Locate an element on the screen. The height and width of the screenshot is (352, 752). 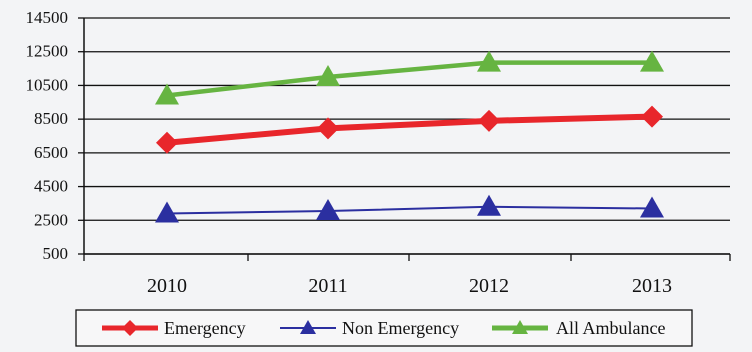
point-emergency-2010 is located at coordinates (167, 142).